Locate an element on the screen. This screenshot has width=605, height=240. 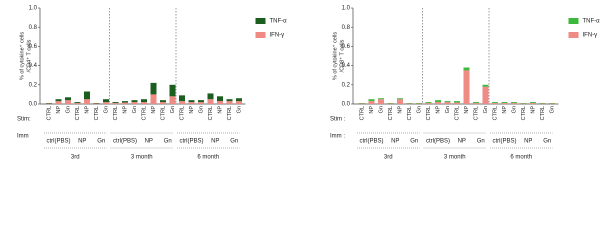
y-tick-label: 0.8 is located at coordinates (346, 28).